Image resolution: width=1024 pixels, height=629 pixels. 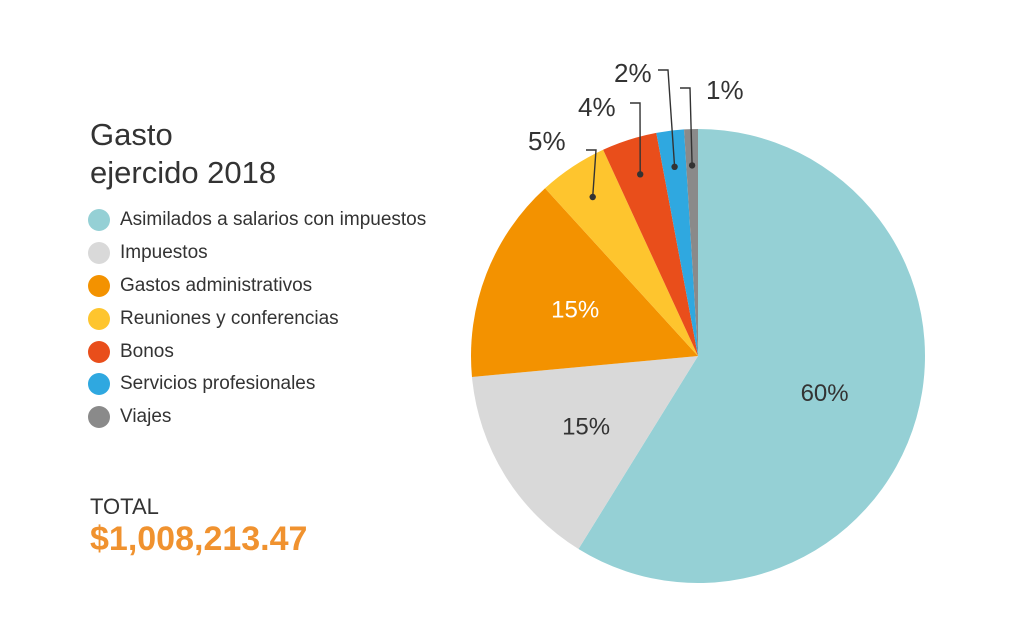 What do you see at coordinates (584, 452) in the screenshot?
I see `pie-slice-impuestos` at bounding box center [584, 452].